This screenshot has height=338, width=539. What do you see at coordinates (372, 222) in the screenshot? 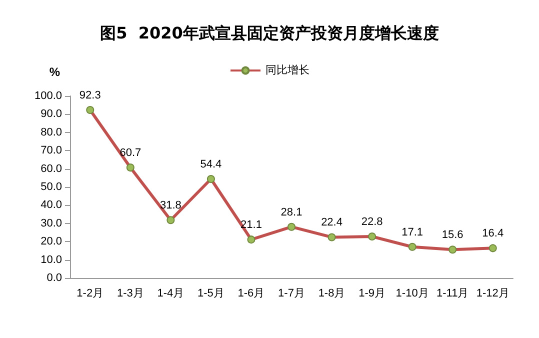
I see `data-label: 22.8` at bounding box center [372, 222].